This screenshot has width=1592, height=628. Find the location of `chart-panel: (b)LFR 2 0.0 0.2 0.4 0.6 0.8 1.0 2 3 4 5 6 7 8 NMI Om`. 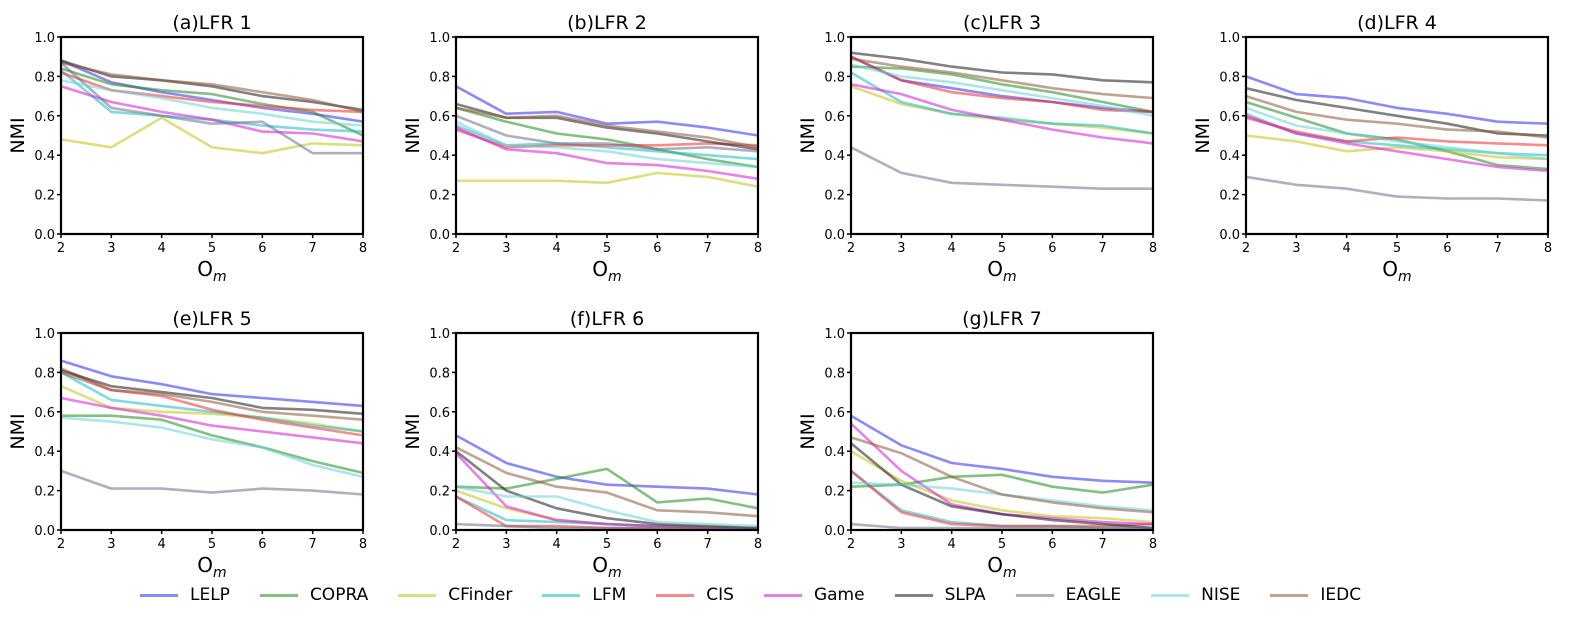

chart-panel: (b)LFR 2 0.0 0.2 0.4 0.6 0.8 1.0 2 3 4 5 6 7 8 NMI Om is located at coordinates (582, 148).